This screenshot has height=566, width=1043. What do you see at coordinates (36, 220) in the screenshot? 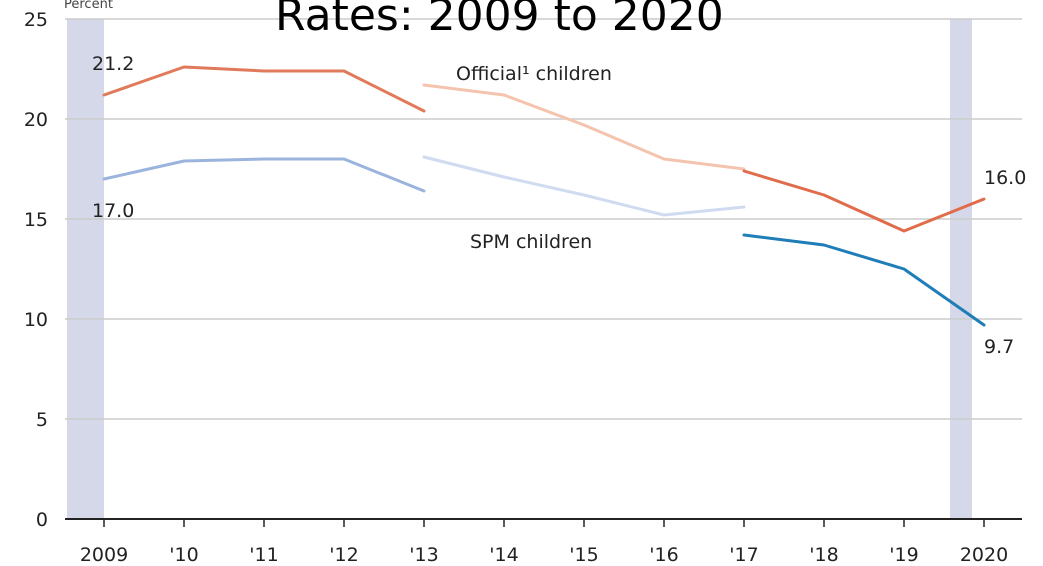
I see `y-tick-label-15: 15` at bounding box center [36, 220].